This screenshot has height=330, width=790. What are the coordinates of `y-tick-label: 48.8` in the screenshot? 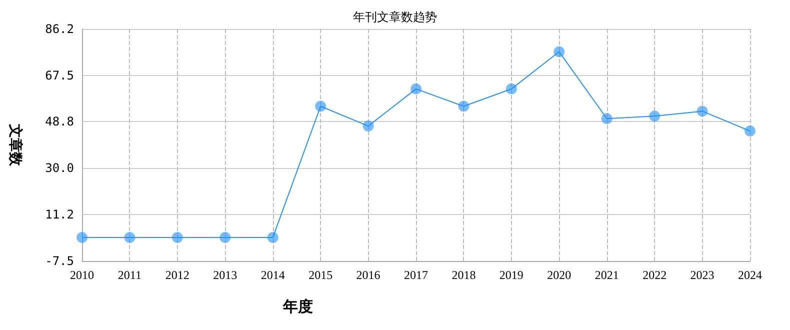 It's located at (59, 121).